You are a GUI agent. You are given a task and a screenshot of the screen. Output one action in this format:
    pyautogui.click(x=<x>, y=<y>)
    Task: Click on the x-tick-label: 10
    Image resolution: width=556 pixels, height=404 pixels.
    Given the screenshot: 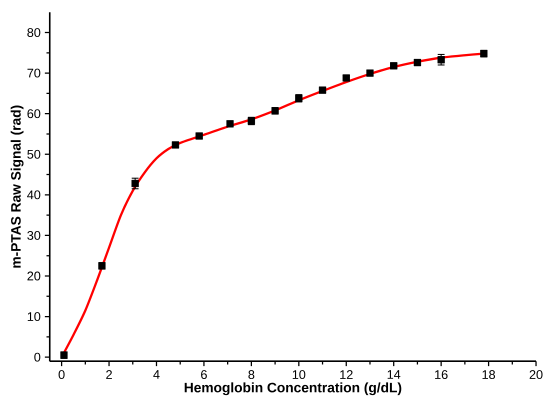 What is the action you would take?
    pyautogui.click(x=299, y=375)
    